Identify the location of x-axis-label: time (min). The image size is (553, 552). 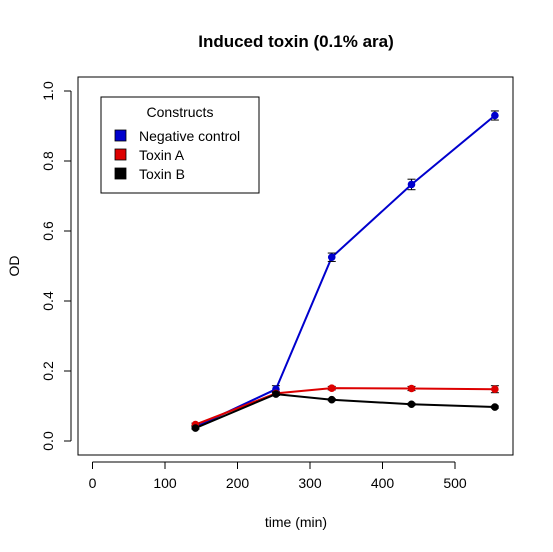
(296, 522).